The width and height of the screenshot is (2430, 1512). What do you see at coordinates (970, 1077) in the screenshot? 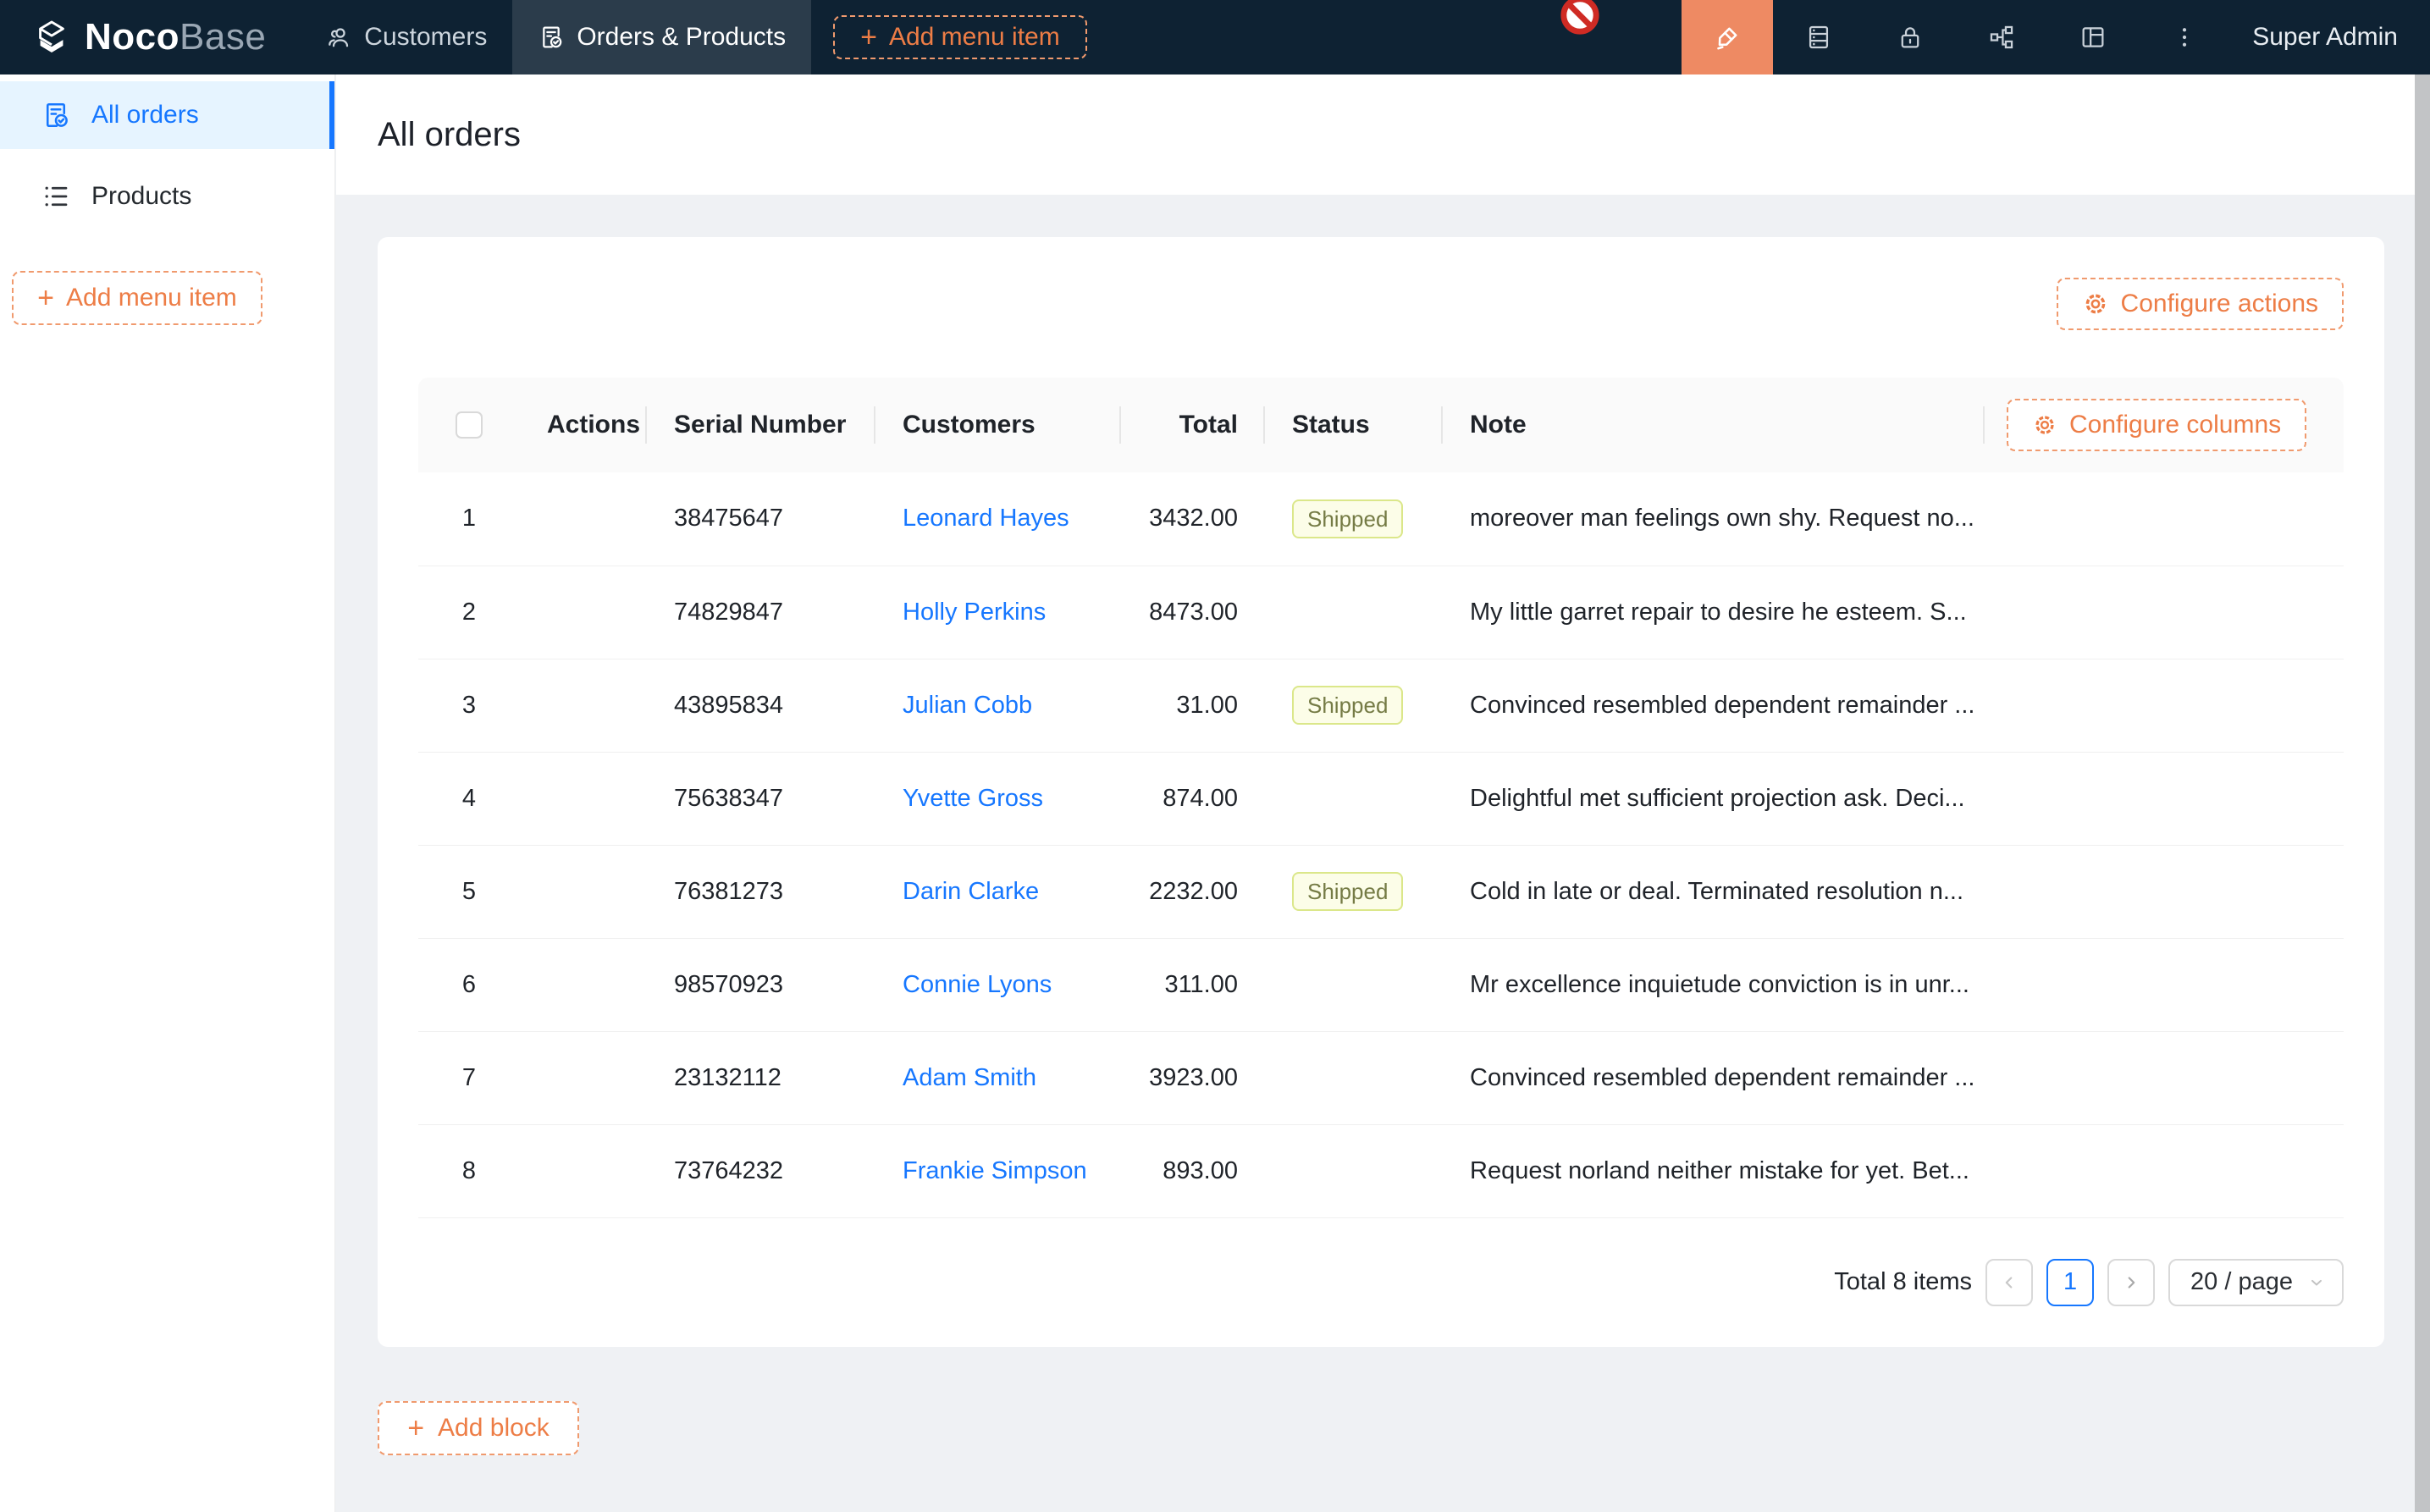
I see `customer-link: Adam Smith` at bounding box center [970, 1077].